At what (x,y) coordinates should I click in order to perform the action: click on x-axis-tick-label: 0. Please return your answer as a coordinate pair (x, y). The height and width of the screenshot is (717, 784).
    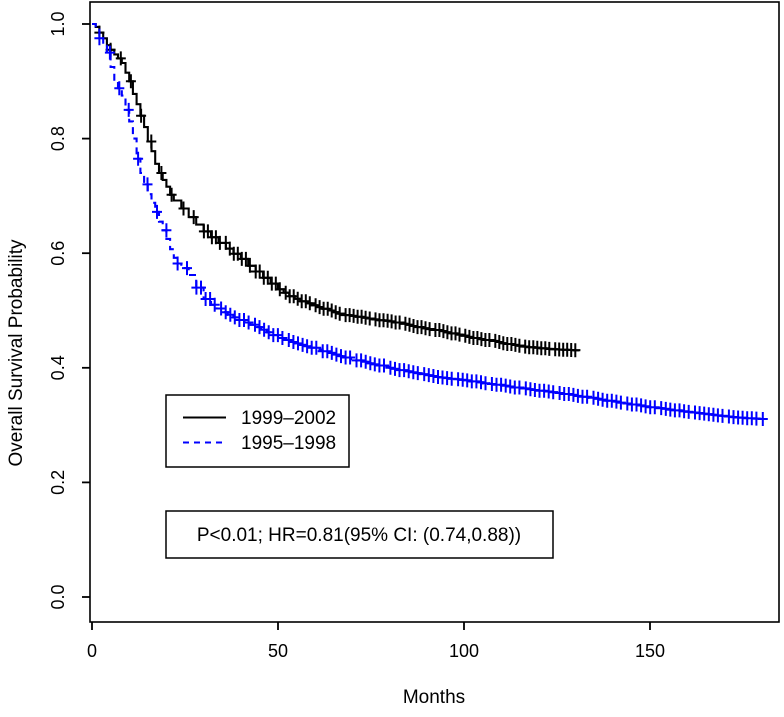
    Looking at the image, I should click on (92, 651).